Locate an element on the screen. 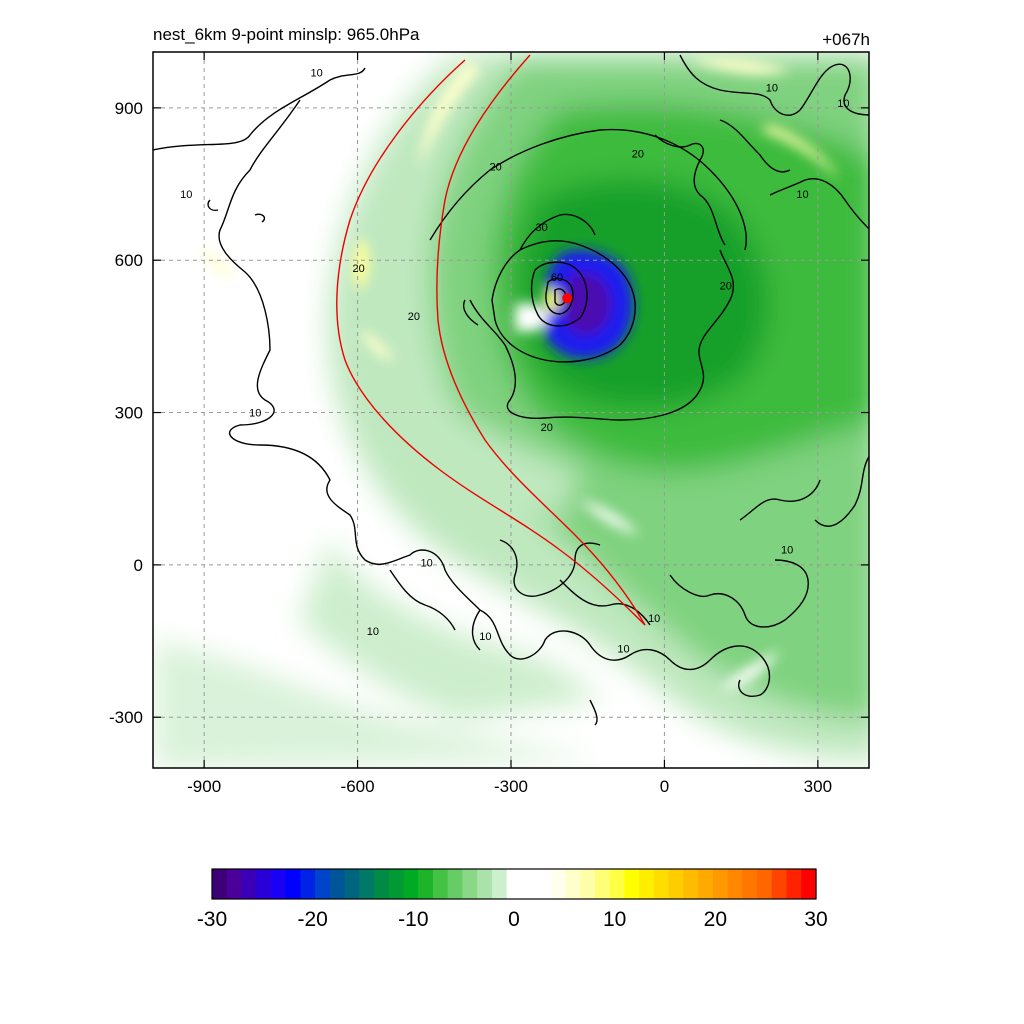  contour-label: 60 is located at coordinates (557, 278).